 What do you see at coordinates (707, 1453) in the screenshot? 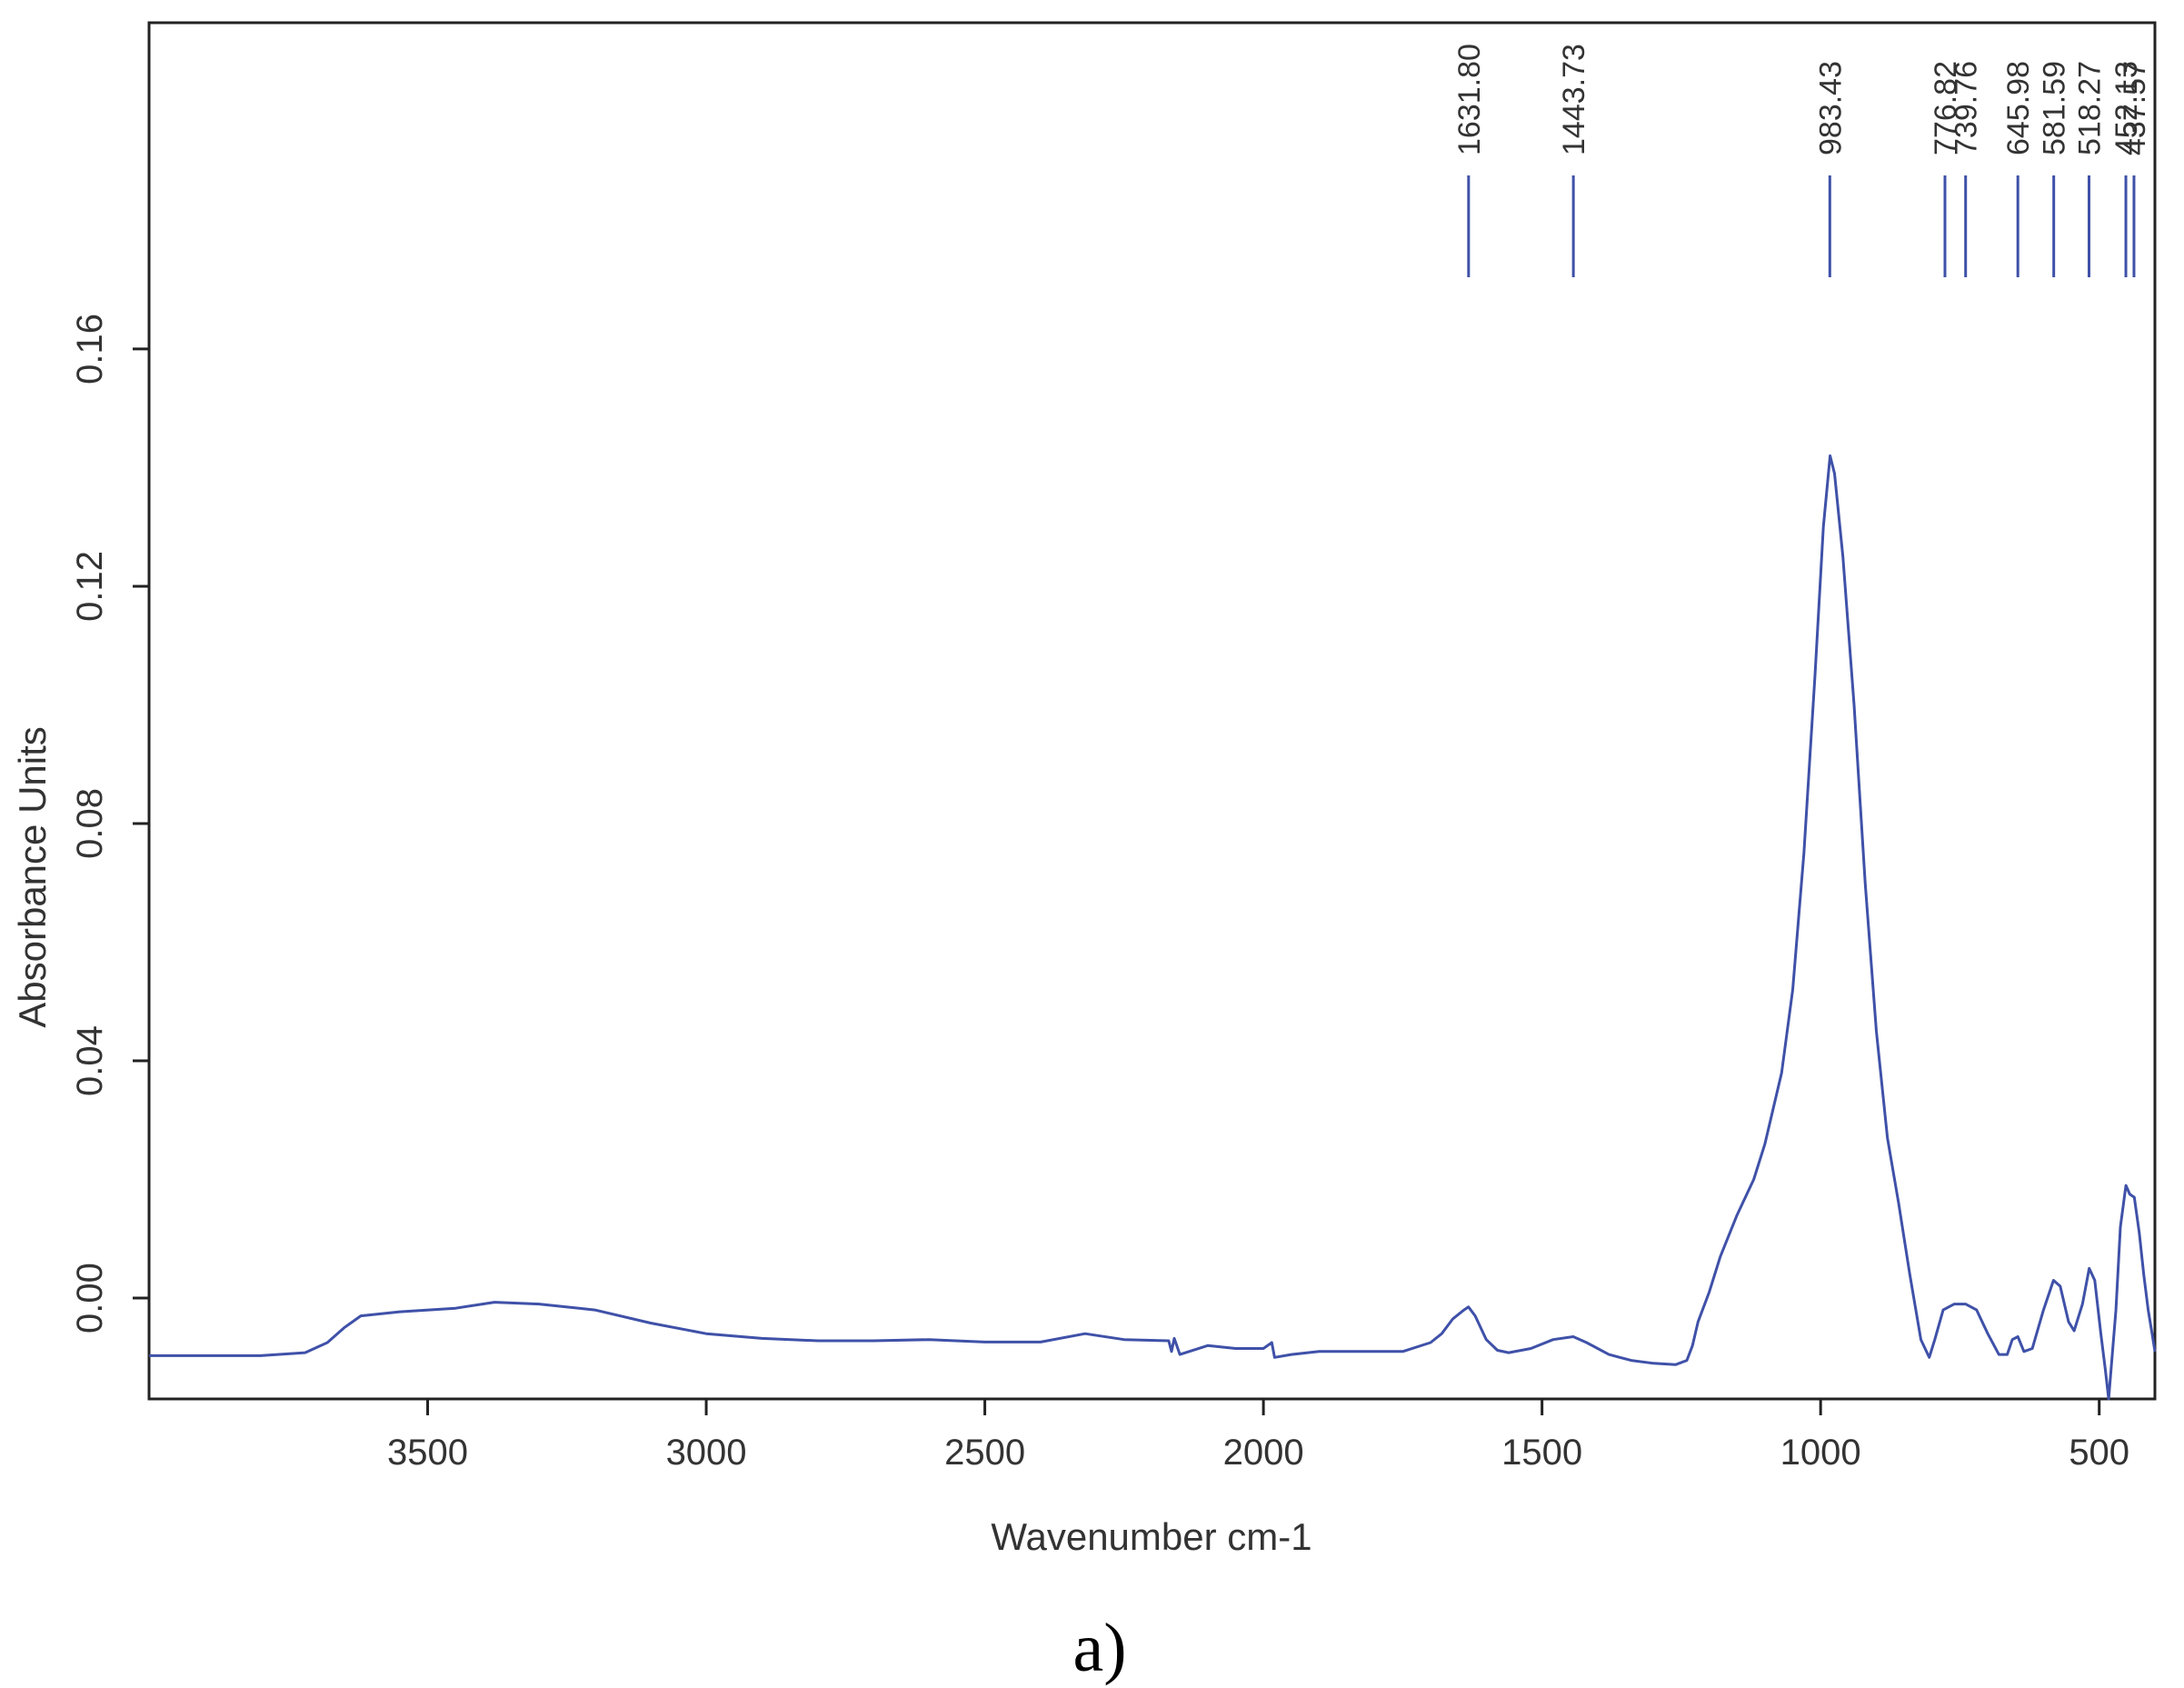
I see `x-tick-label: 3000` at bounding box center [707, 1453].